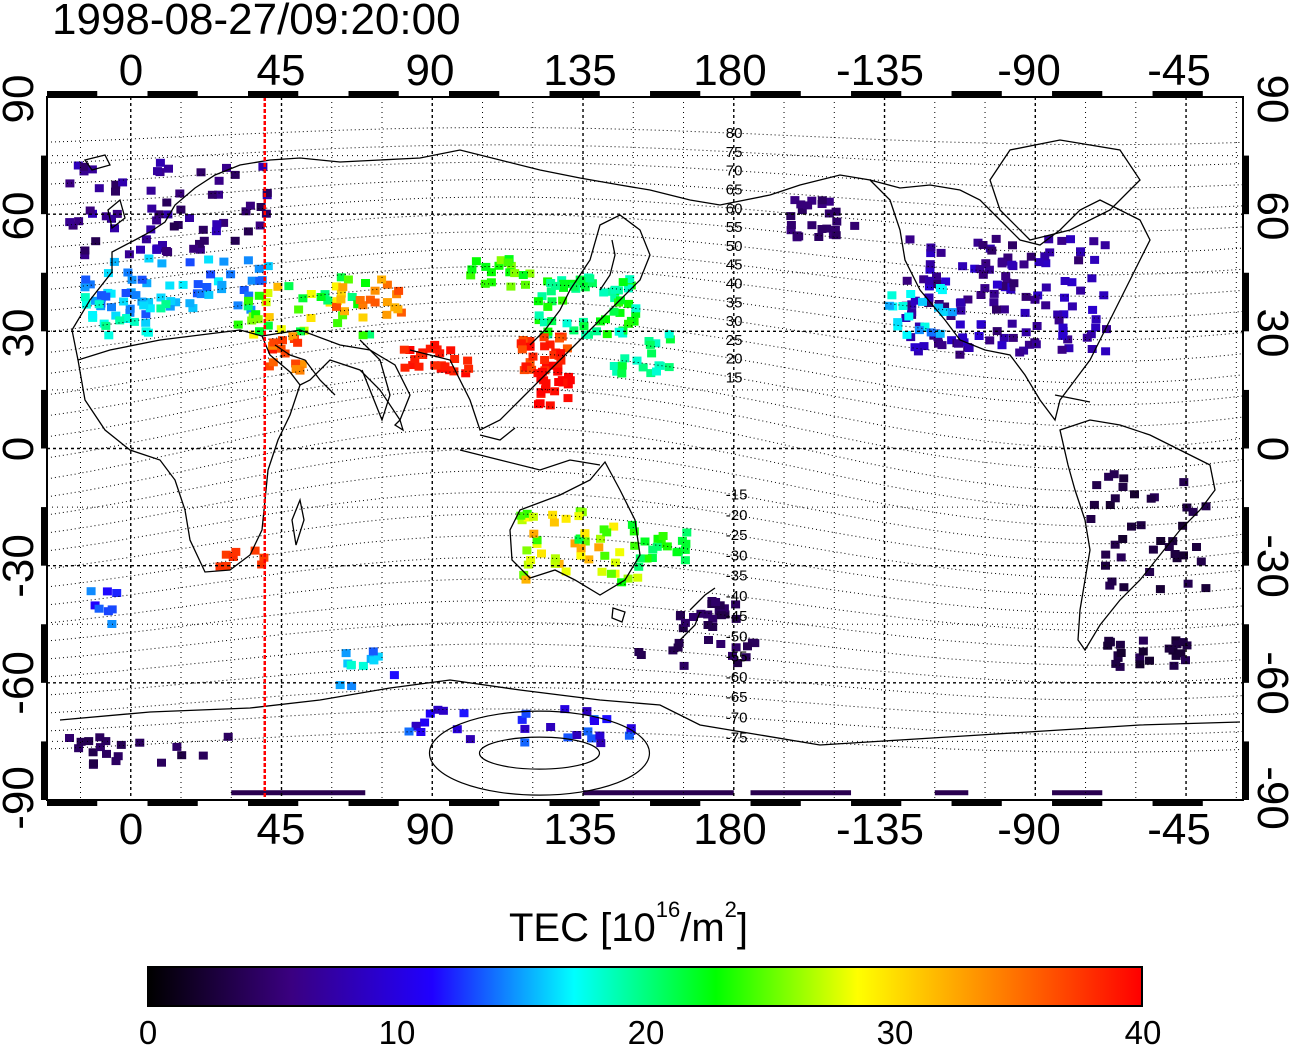 The width and height of the screenshot is (1292, 1057). What do you see at coordinates (21, 798) in the screenshot?
I see `lat-tick-left: -90` at bounding box center [21, 798].